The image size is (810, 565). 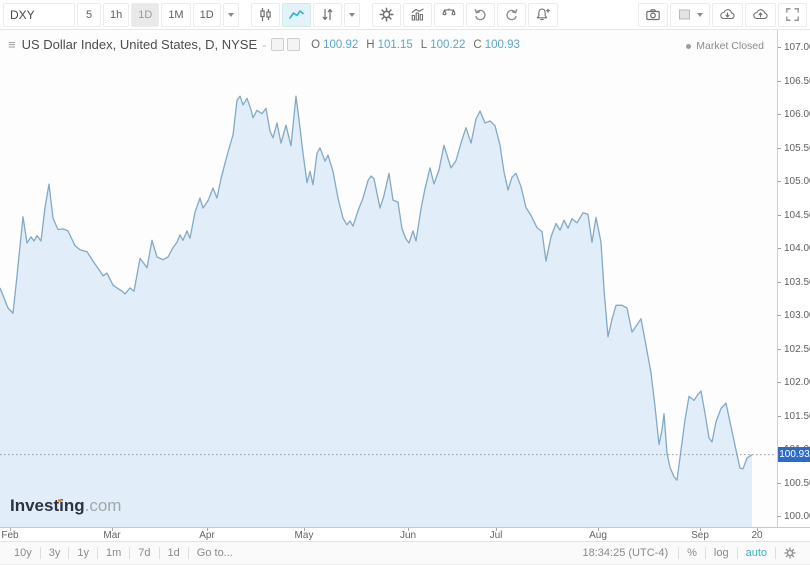 What do you see at coordinates (327, 14) in the screenshot?
I see `compare-button` at bounding box center [327, 14].